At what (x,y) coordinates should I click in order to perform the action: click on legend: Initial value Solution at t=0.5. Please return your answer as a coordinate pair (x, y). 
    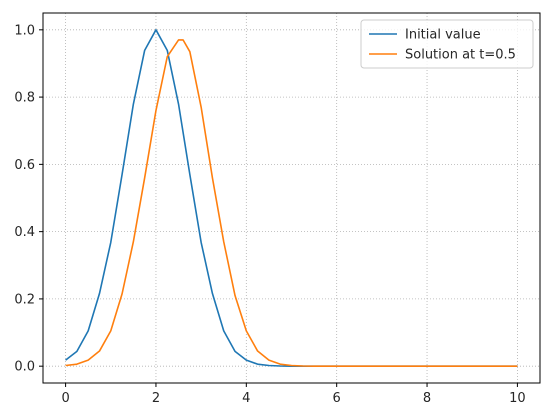
    Looking at the image, I should click on (447, 44).